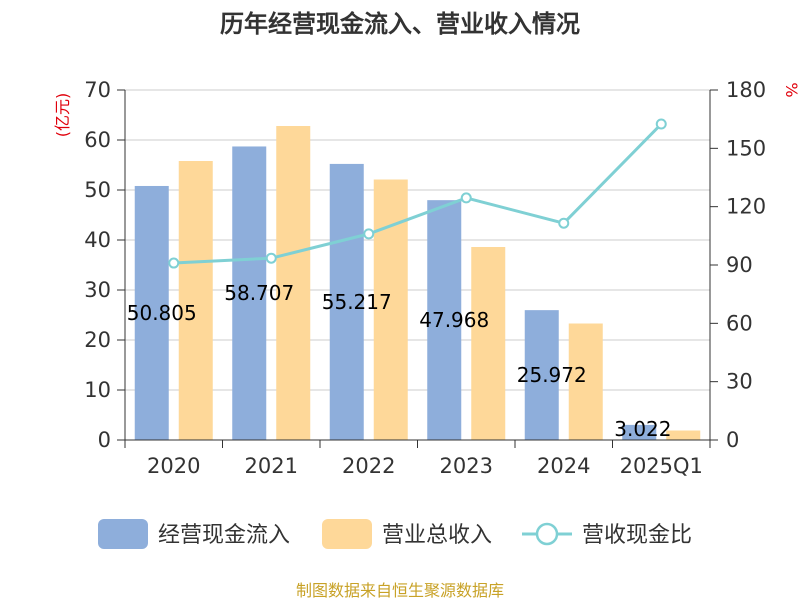  Describe the element at coordinates (224, 535) in the screenshot. I see `legend-label: 经营现金流入` at that location.